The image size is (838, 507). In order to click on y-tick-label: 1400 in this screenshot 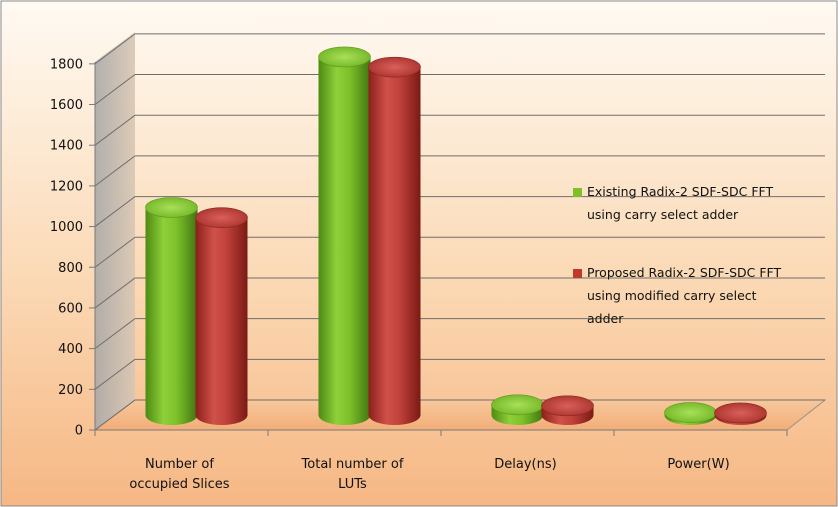, I will do `click(66, 146)`.